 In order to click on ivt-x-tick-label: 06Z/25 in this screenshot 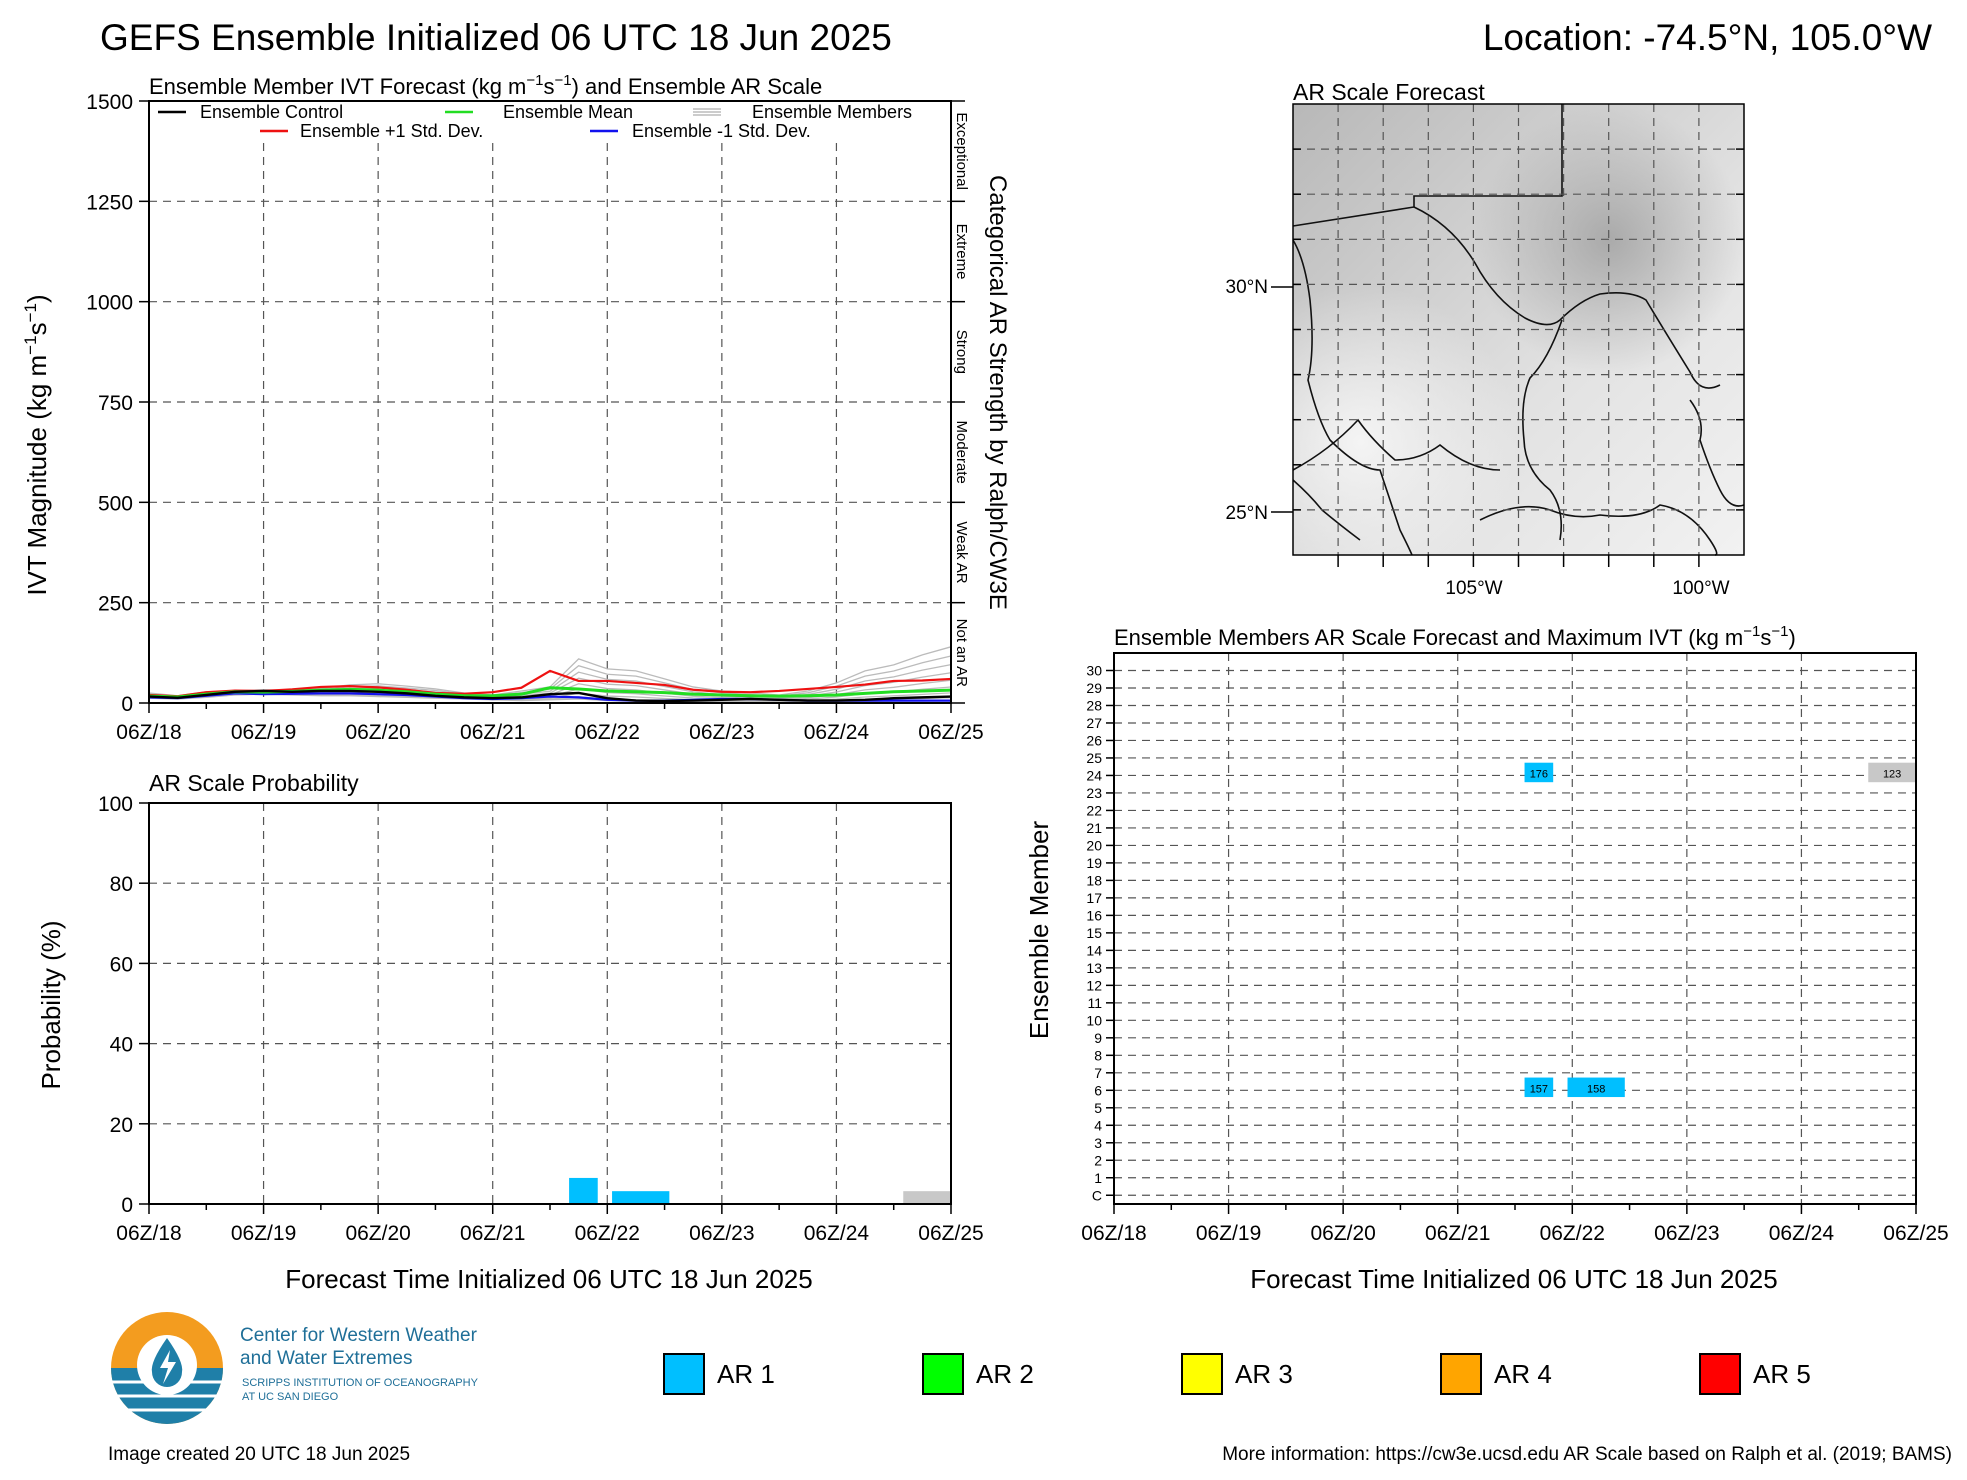, I will do `click(950, 732)`.